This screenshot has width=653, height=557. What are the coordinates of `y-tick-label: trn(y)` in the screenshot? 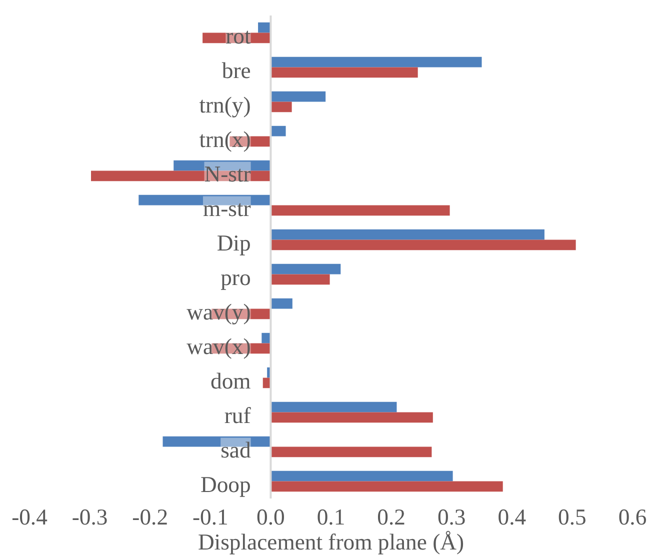 It's located at (225, 105).